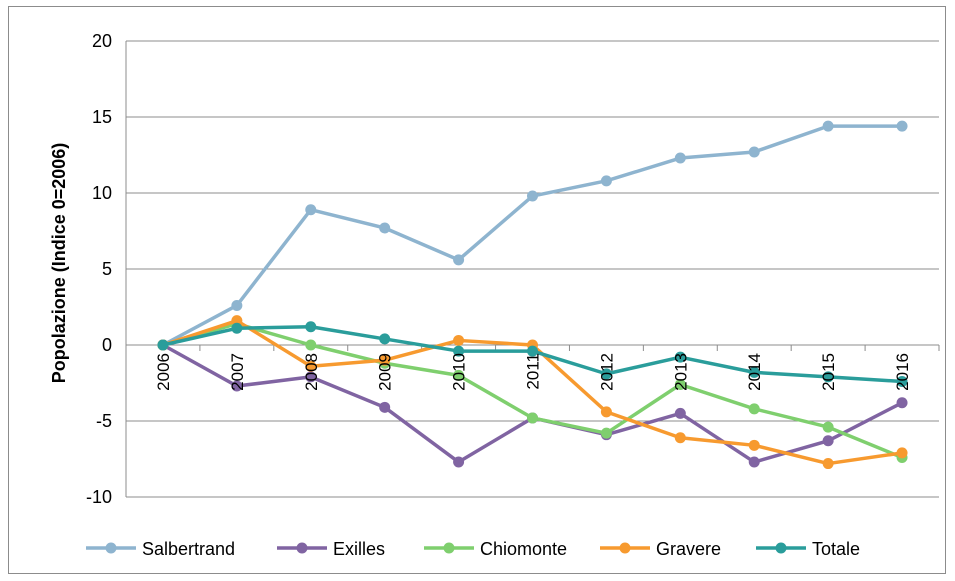 This screenshot has height=581, width=955. Describe the element at coordinates (523, 549) in the screenshot. I see `legend-label-chiomonte: Chiomonte` at that location.